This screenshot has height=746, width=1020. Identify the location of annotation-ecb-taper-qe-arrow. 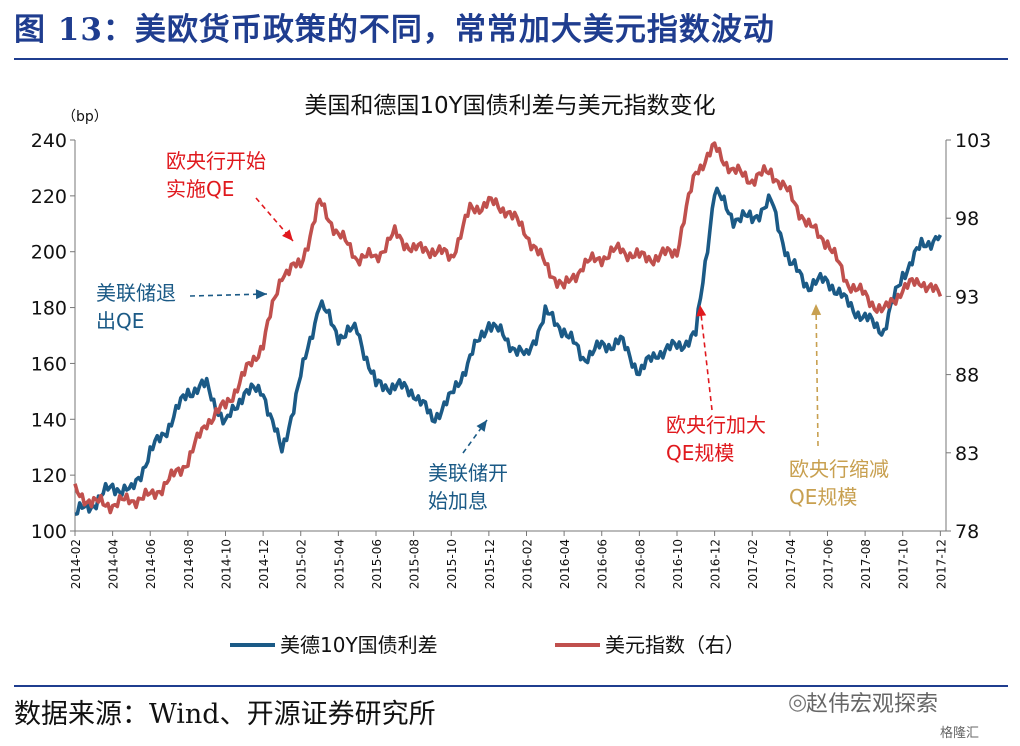
(817, 375).